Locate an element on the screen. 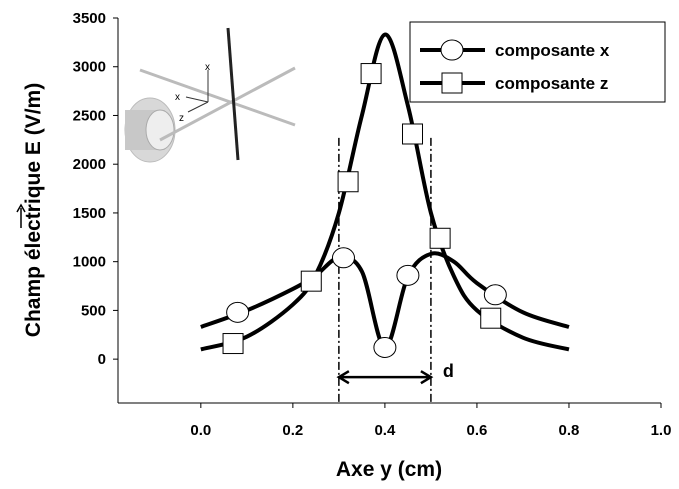  y-tick-label: 2000 is located at coordinates (89, 164).